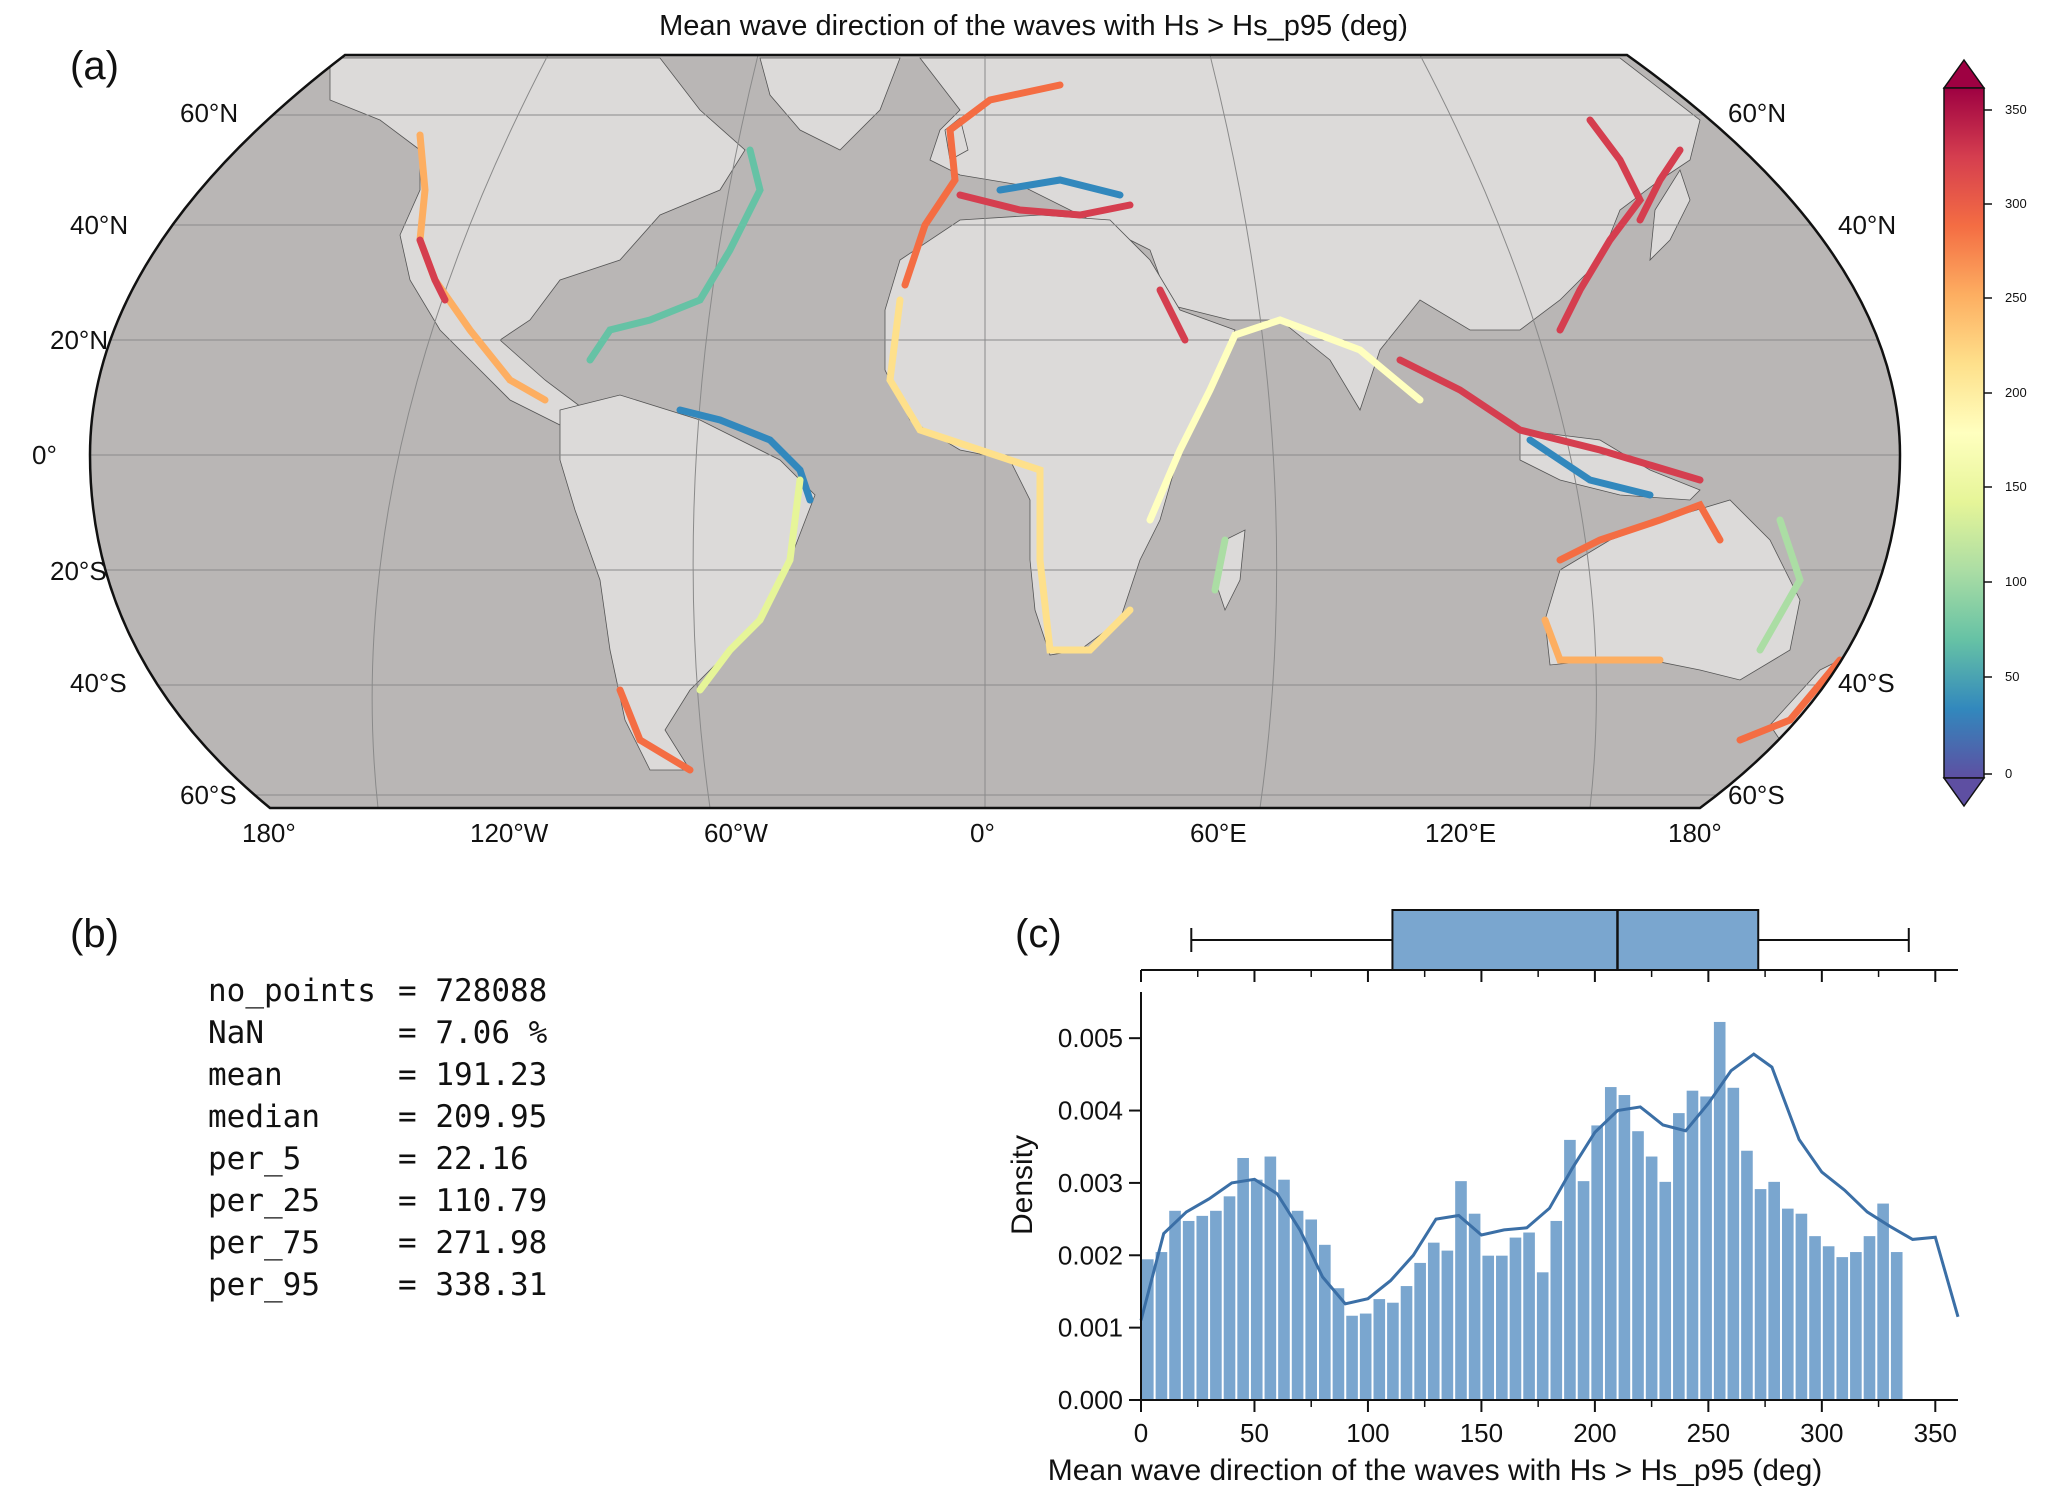  What do you see at coordinates (2016, 109) in the screenshot?
I see `colorbar-tick-350: 350` at bounding box center [2016, 109].